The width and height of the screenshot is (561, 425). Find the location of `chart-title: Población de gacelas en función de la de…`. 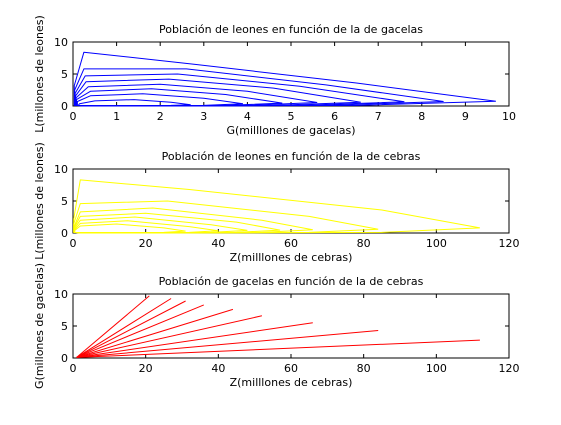

chart-title: Población de gacelas en función de la de… is located at coordinates (291, 281).